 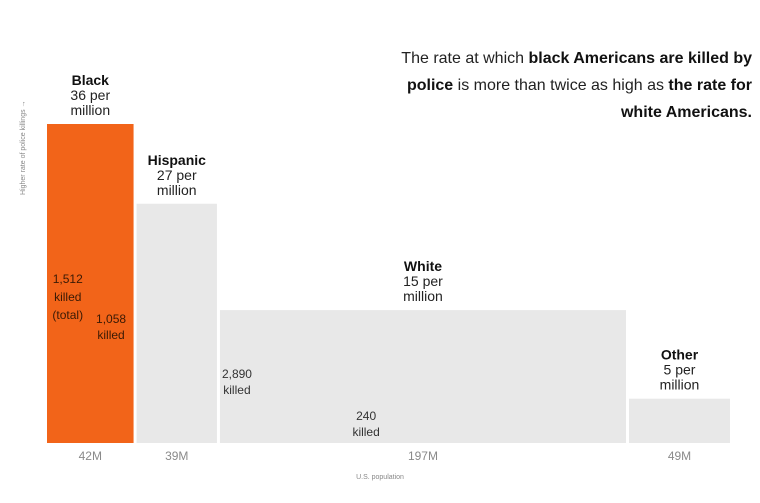 I want to click on white-killed-label-line-1: killed, so click(x=236, y=390).